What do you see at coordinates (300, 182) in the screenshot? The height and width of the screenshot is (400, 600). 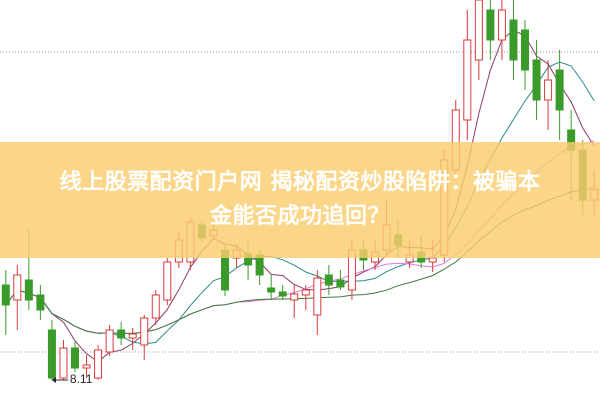 I see `title-line-1: 线上股票配资门户网 揭秘配资炒股陷阱：被骗本` at bounding box center [300, 182].